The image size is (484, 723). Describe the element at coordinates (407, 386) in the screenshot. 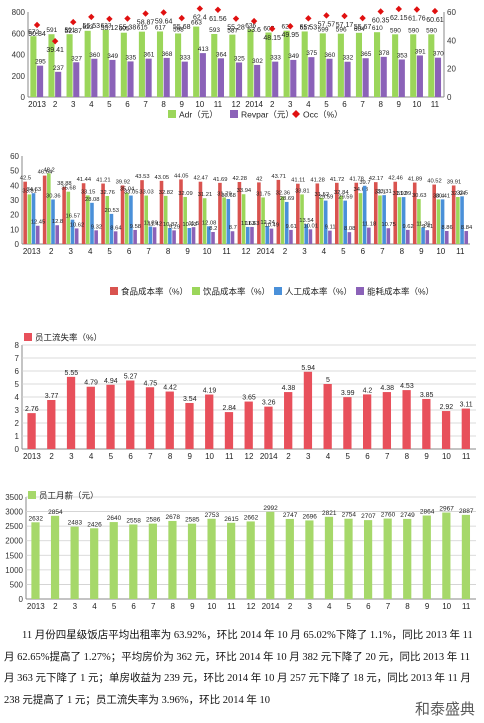

I see `data-label: 4.53` at that location.